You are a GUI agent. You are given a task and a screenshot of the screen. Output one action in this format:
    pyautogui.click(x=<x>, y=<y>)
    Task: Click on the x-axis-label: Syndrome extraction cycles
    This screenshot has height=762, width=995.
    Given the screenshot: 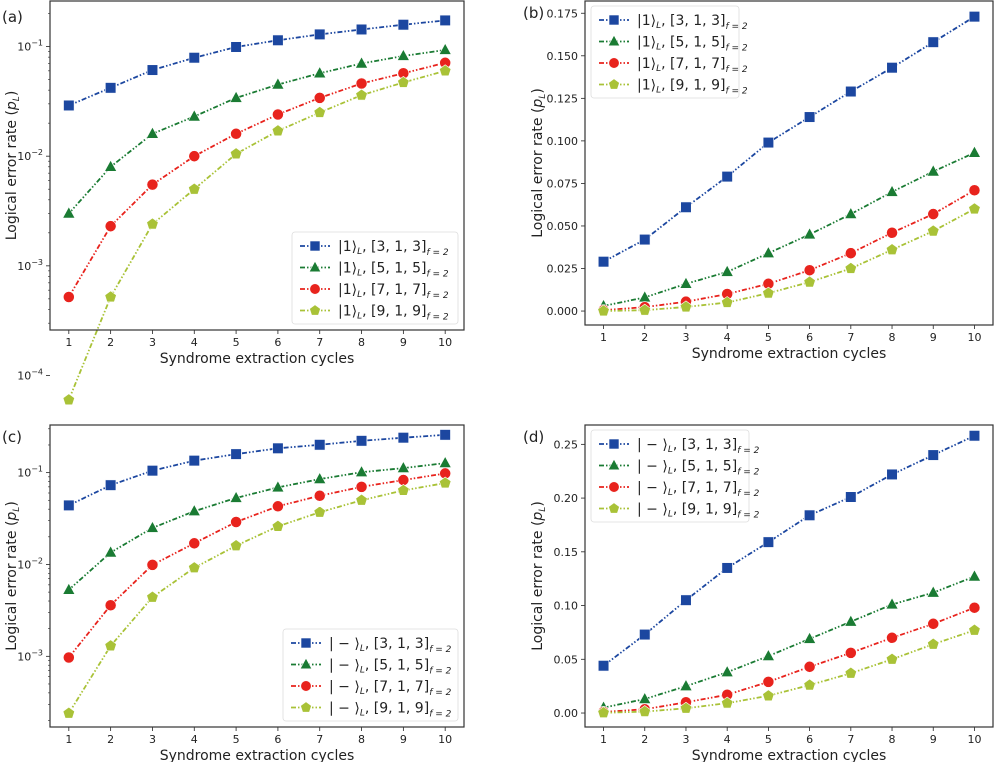 What is the action you would take?
    pyautogui.click(x=257, y=755)
    